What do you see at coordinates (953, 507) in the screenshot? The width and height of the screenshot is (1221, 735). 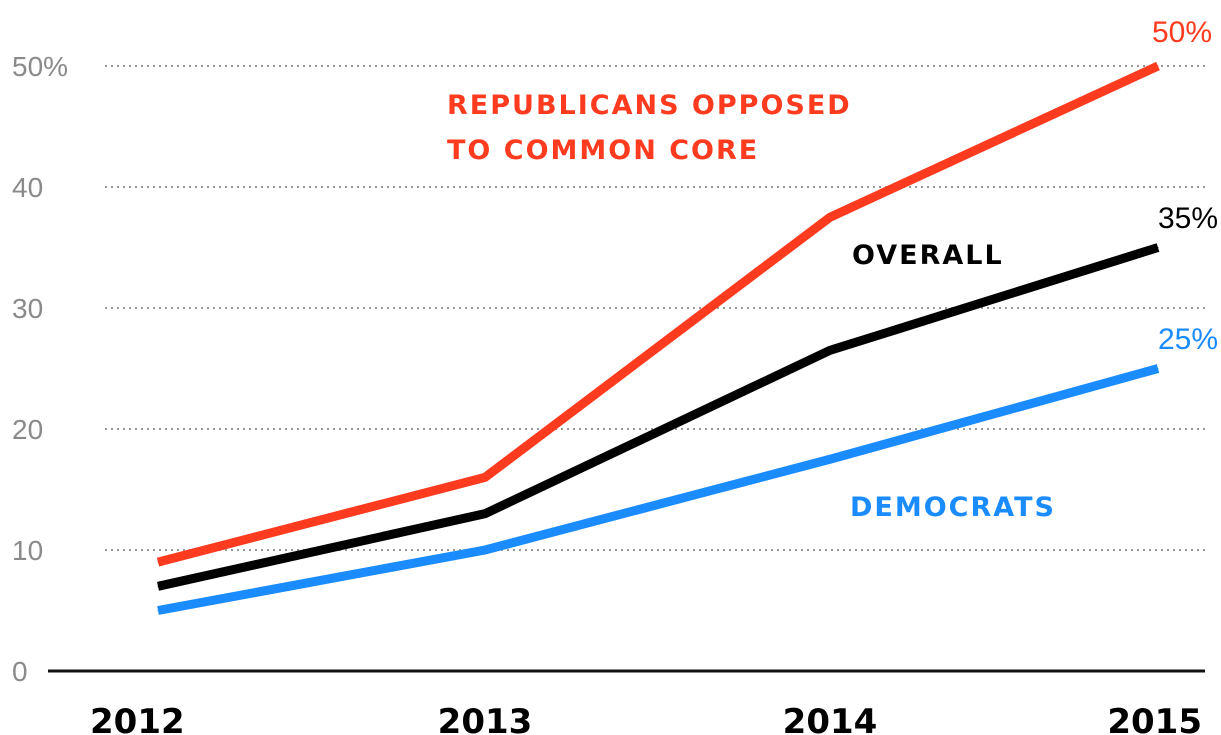 I see `series-label-democrats: DEMOCRATS` at bounding box center [953, 507].